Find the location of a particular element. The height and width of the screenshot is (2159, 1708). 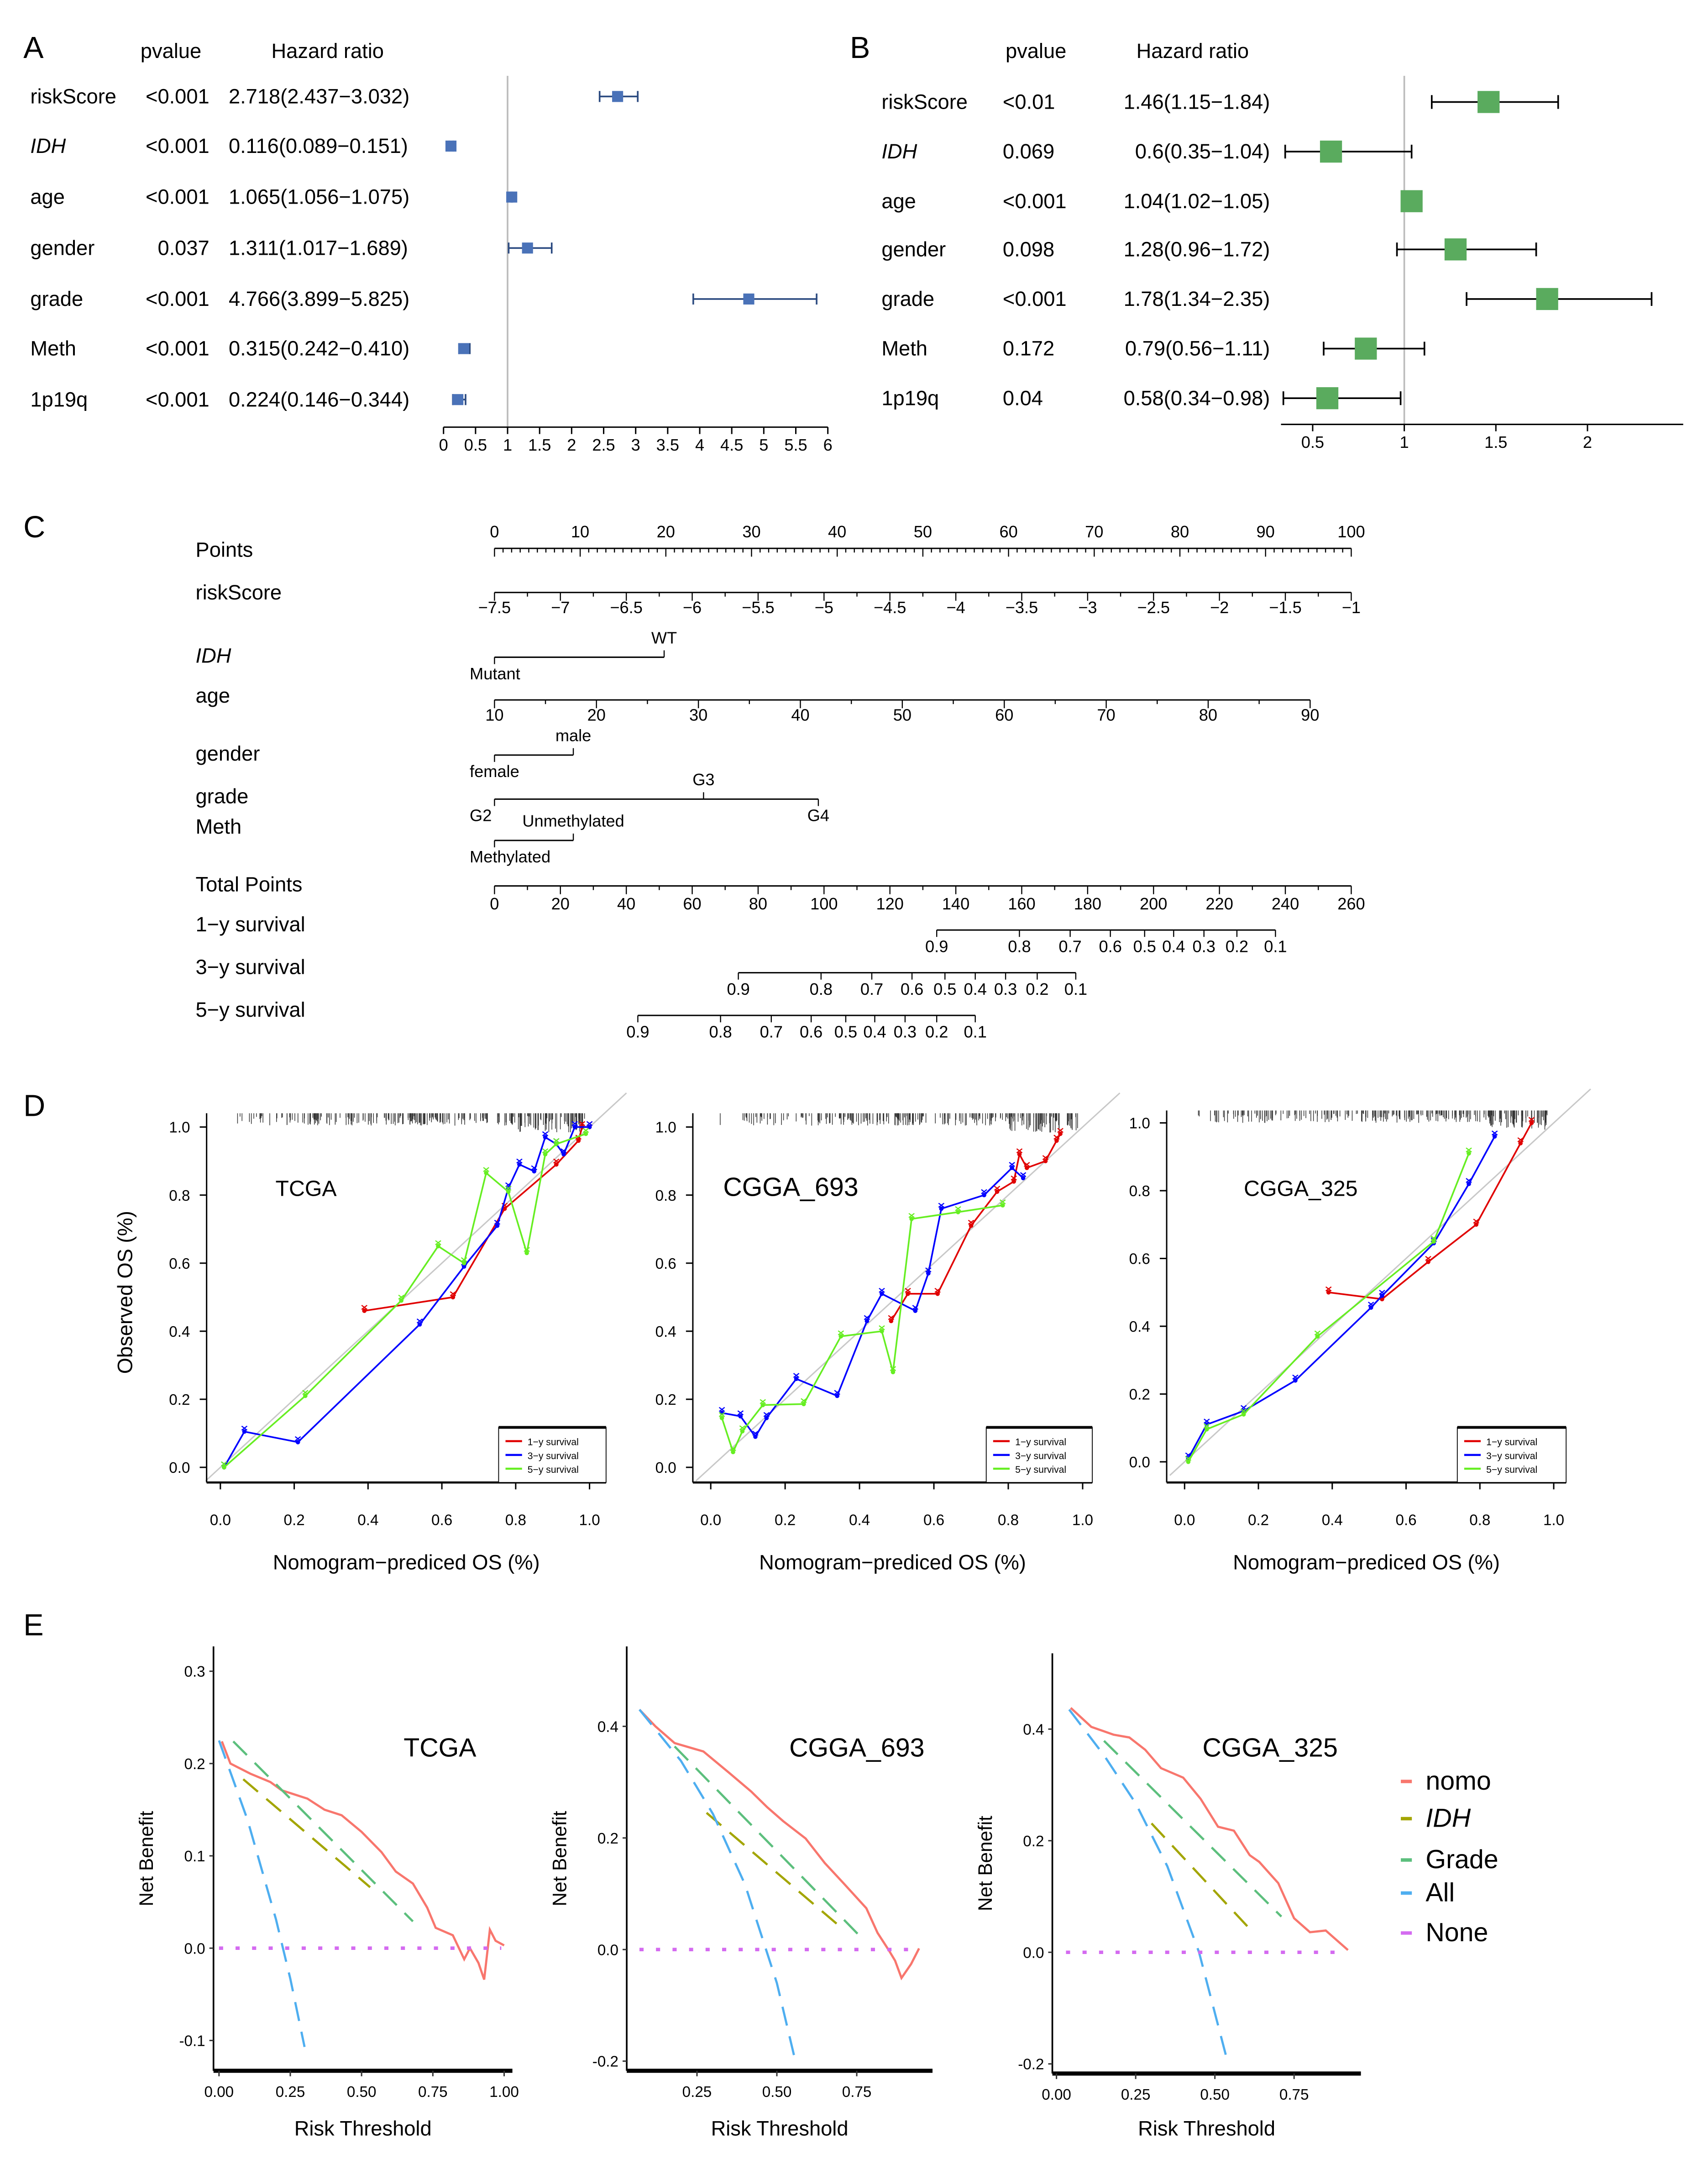

row-hazard-ratio: 0.6(0.35−1.04) is located at coordinates (1202, 151).